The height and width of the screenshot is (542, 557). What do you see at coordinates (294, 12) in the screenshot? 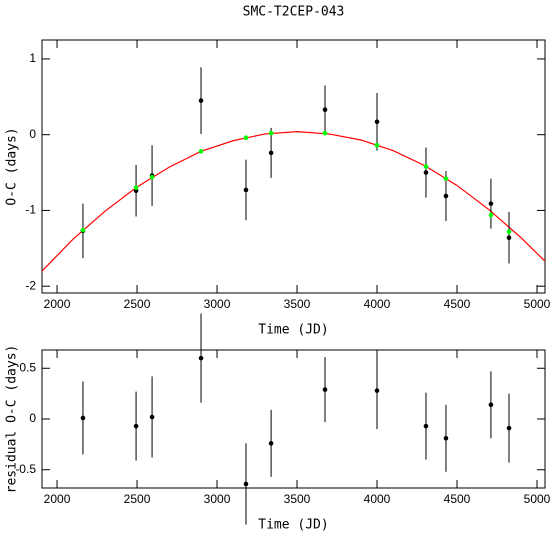
I see `chart-title: SMC-T2CEP-043` at bounding box center [294, 12].